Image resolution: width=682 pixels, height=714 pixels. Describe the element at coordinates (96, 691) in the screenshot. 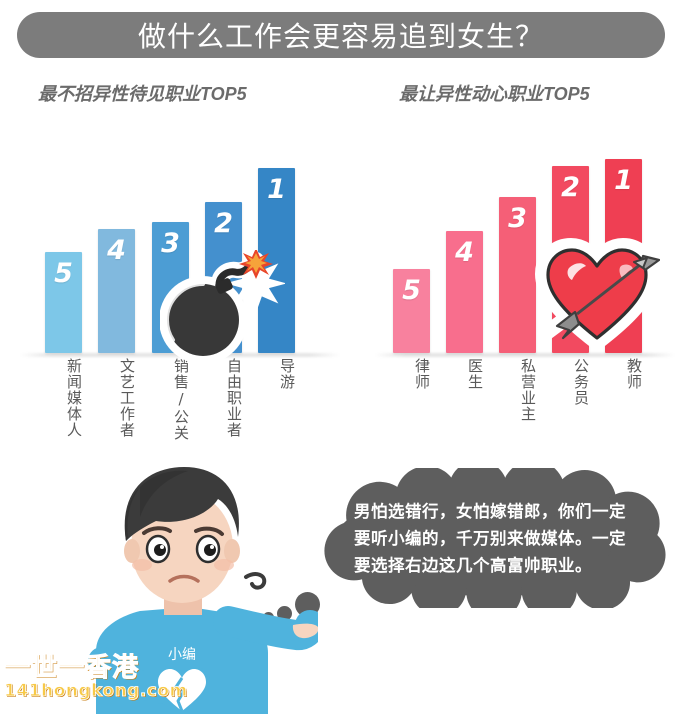

I see `watermark-en: 141hongkong.com` at that location.